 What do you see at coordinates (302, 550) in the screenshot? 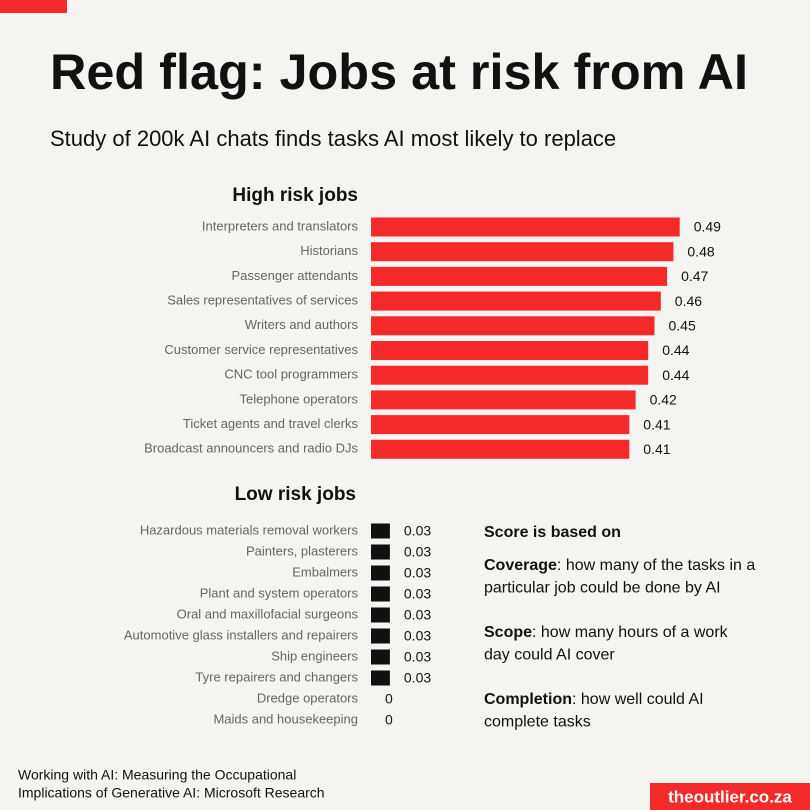
I see `category-label: Painters, plasterers` at bounding box center [302, 550].